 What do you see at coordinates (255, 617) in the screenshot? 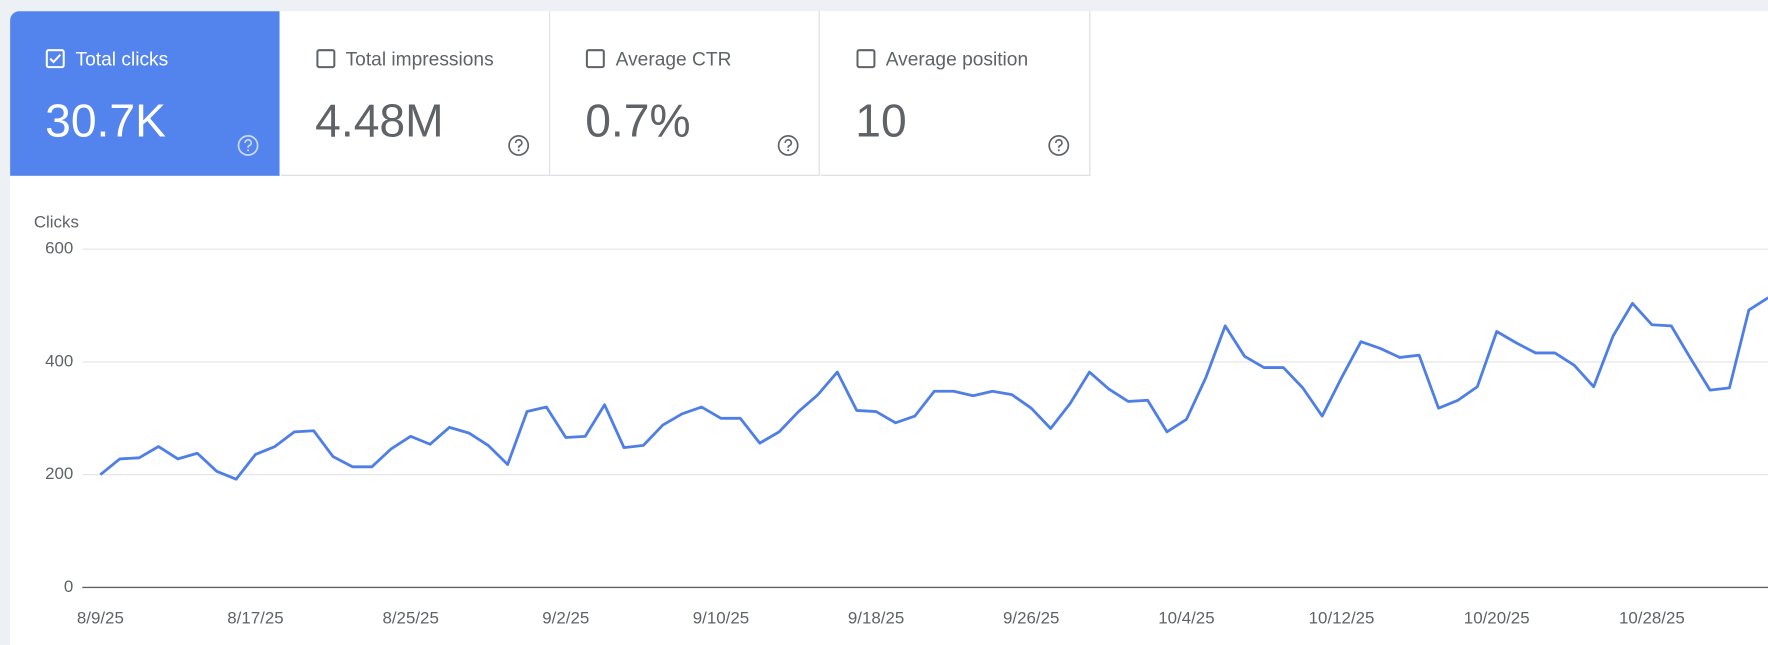
I see `x-tick-label: 8/17/25` at bounding box center [255, 617].